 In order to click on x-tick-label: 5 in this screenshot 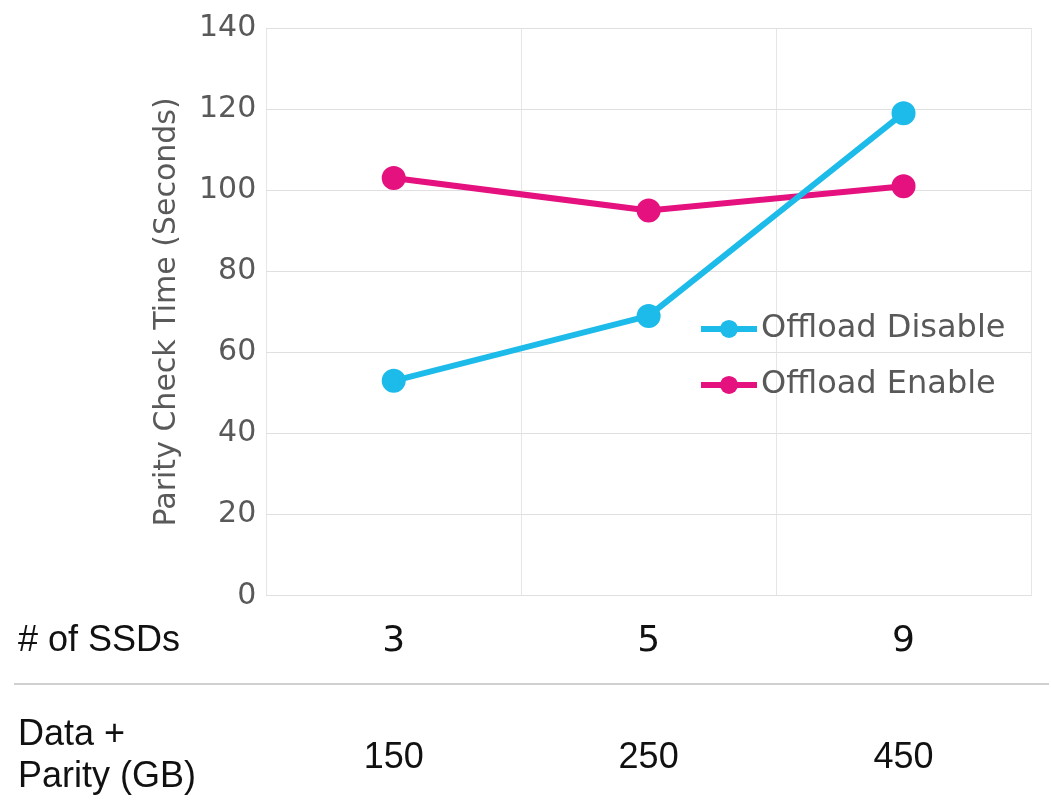, I will do `click(649, 638)`.